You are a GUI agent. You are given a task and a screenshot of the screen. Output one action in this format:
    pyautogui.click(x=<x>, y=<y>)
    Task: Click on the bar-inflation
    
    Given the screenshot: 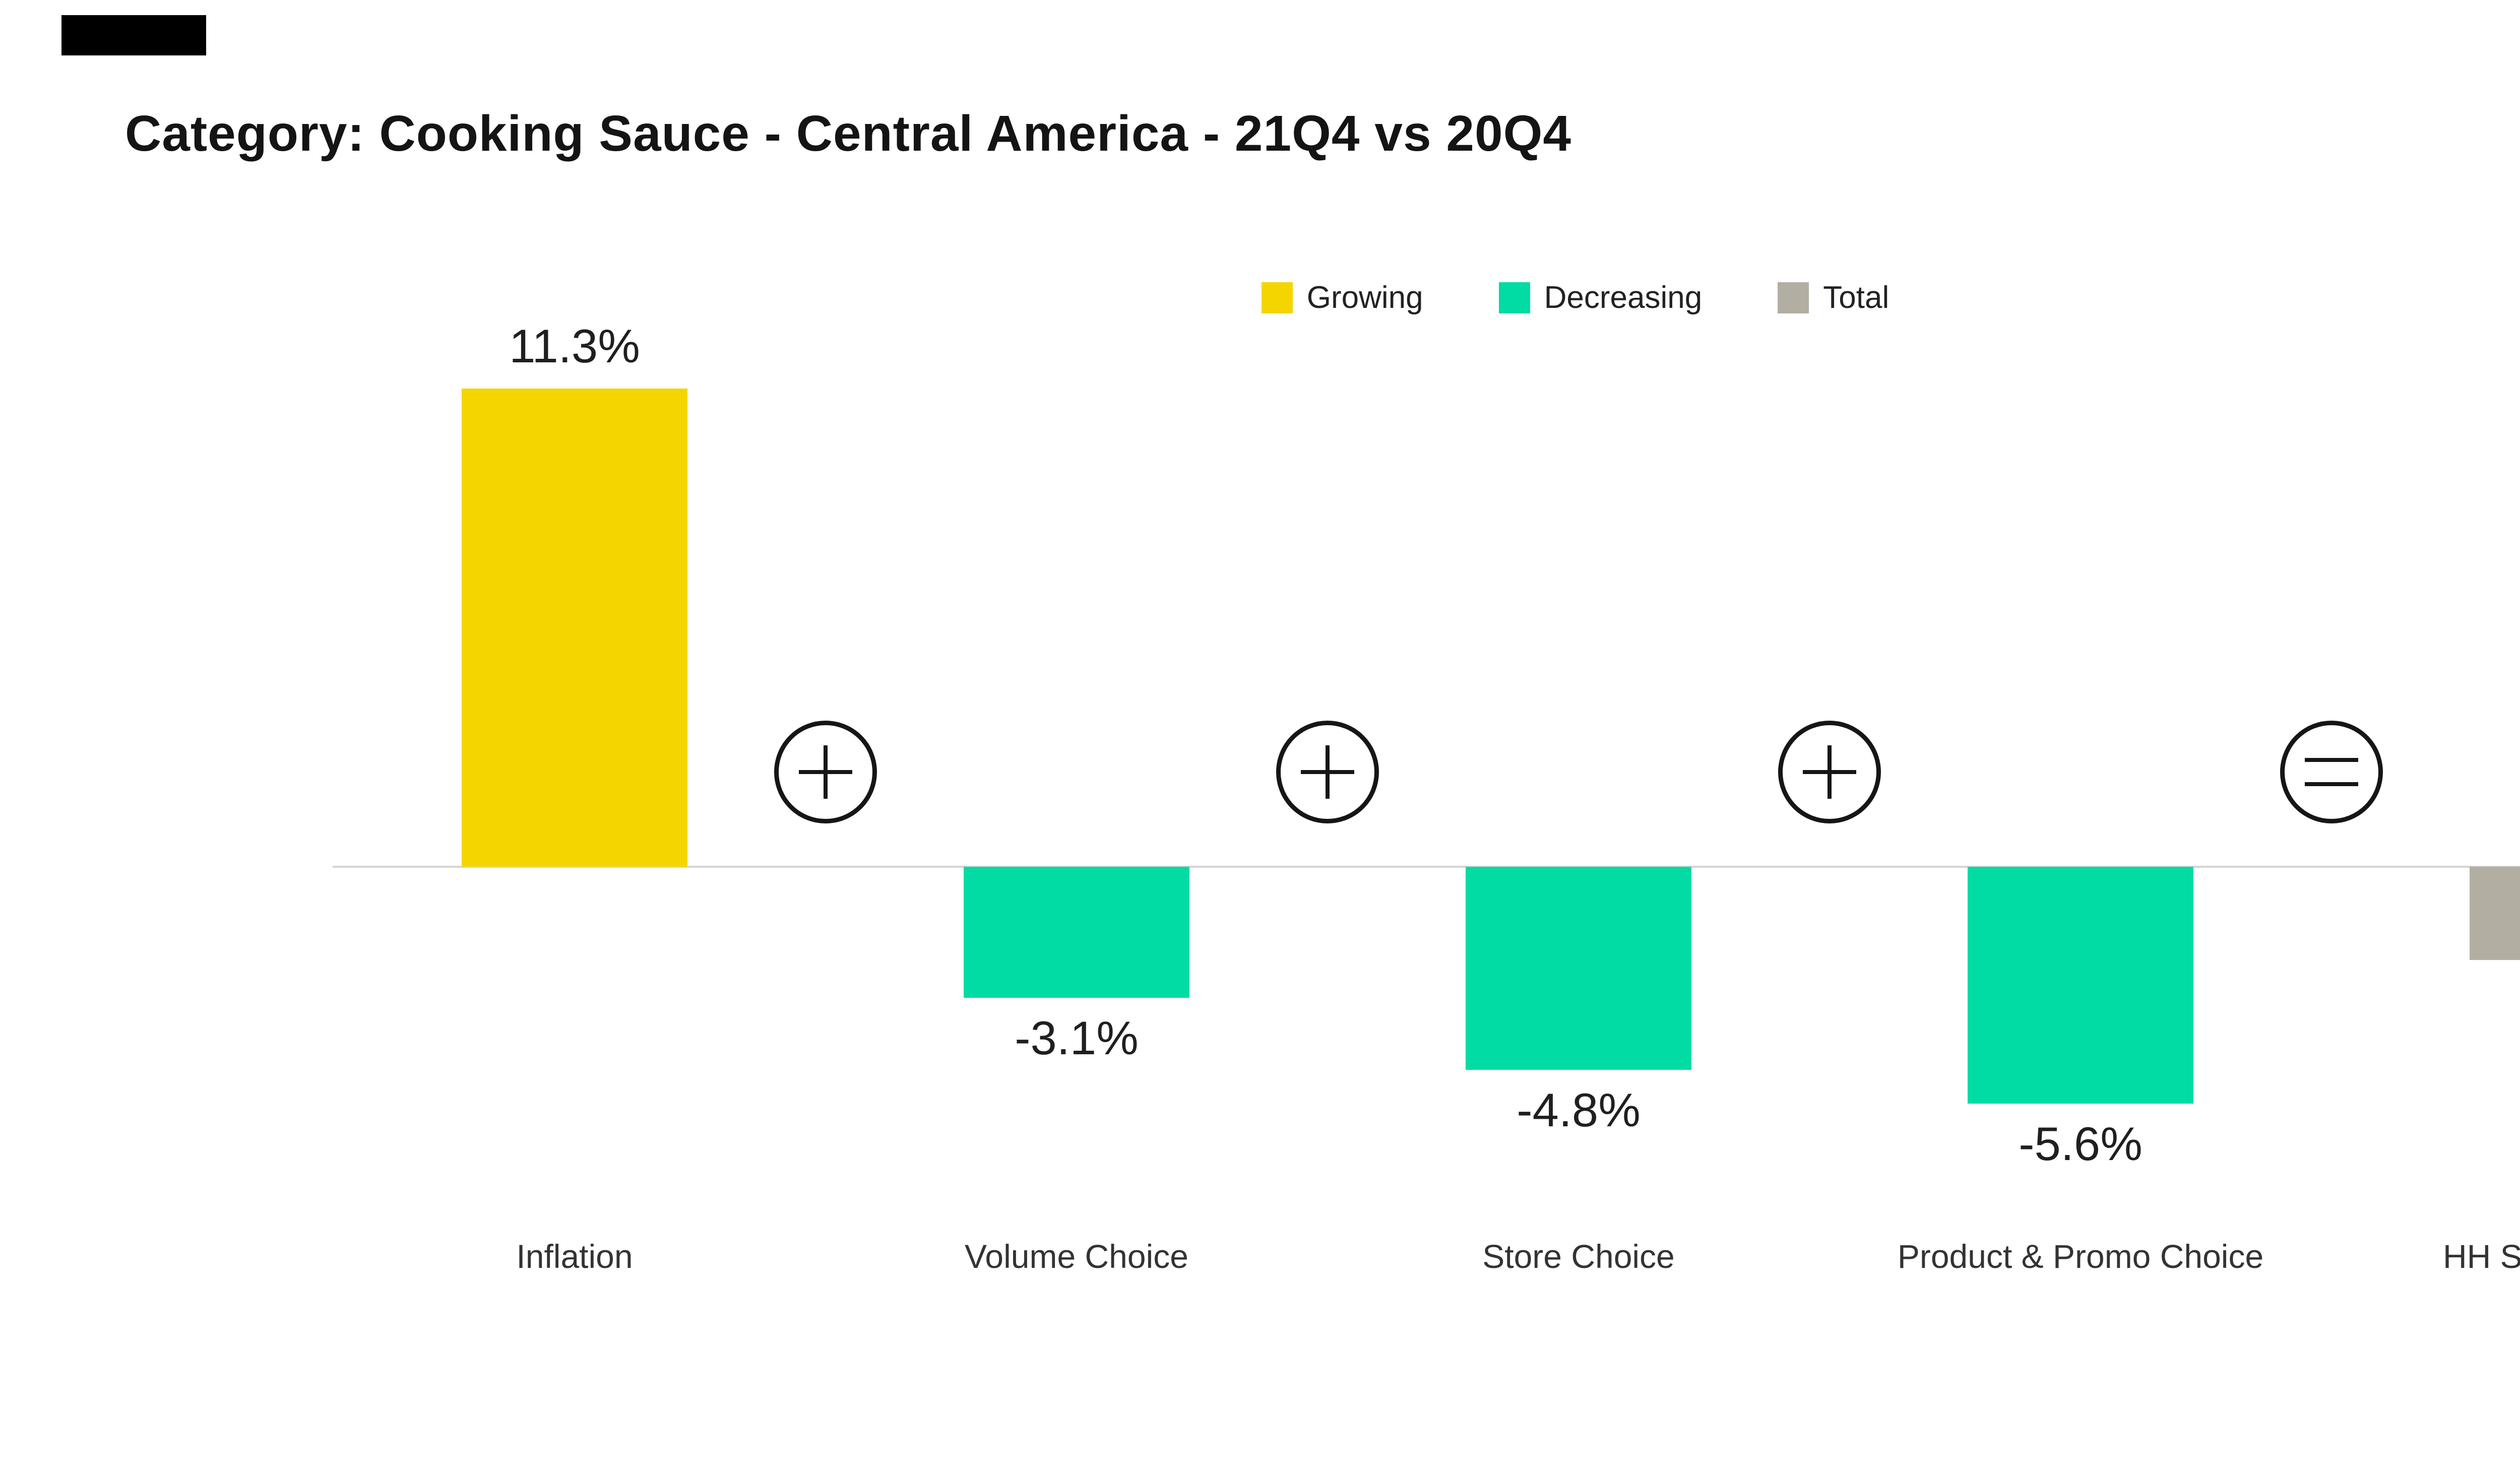 What is the action you would take?
    pyautogui.click(x=575, y=627)
    